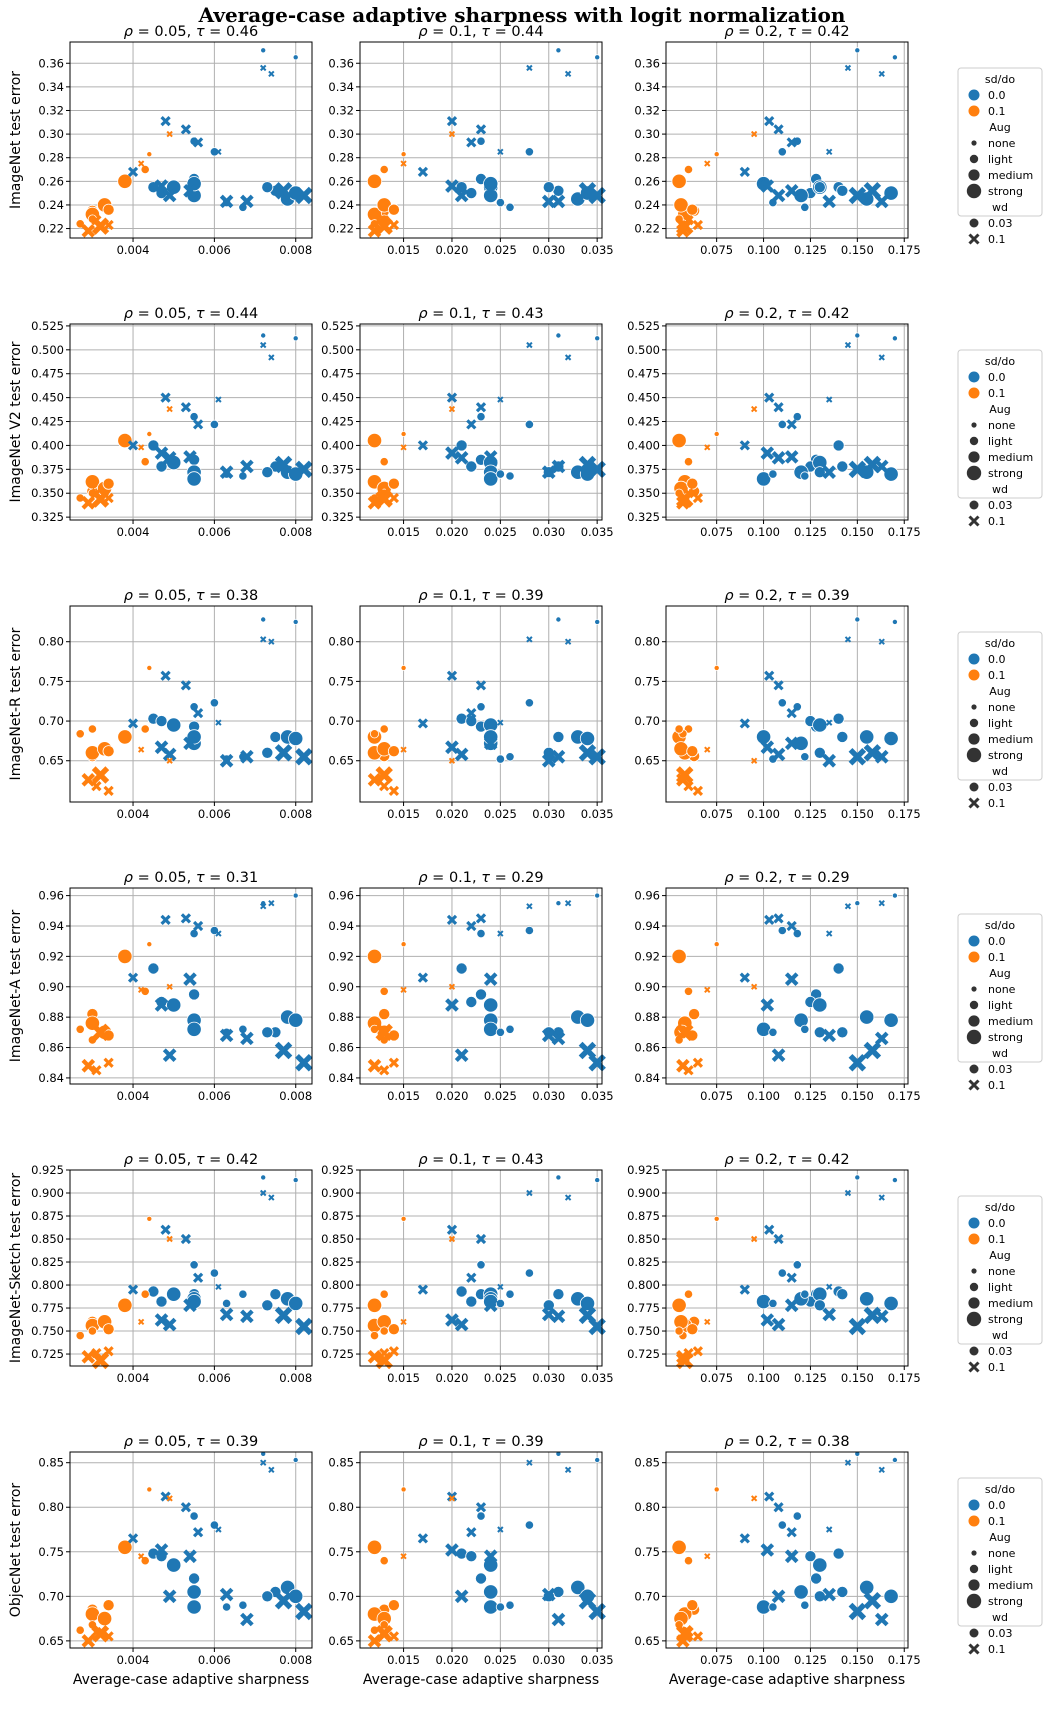  Describe the element at coordinates (787, 1680) in the screenshot. I see `x-axis-label: Average-case adaptive sharpness` at that location.